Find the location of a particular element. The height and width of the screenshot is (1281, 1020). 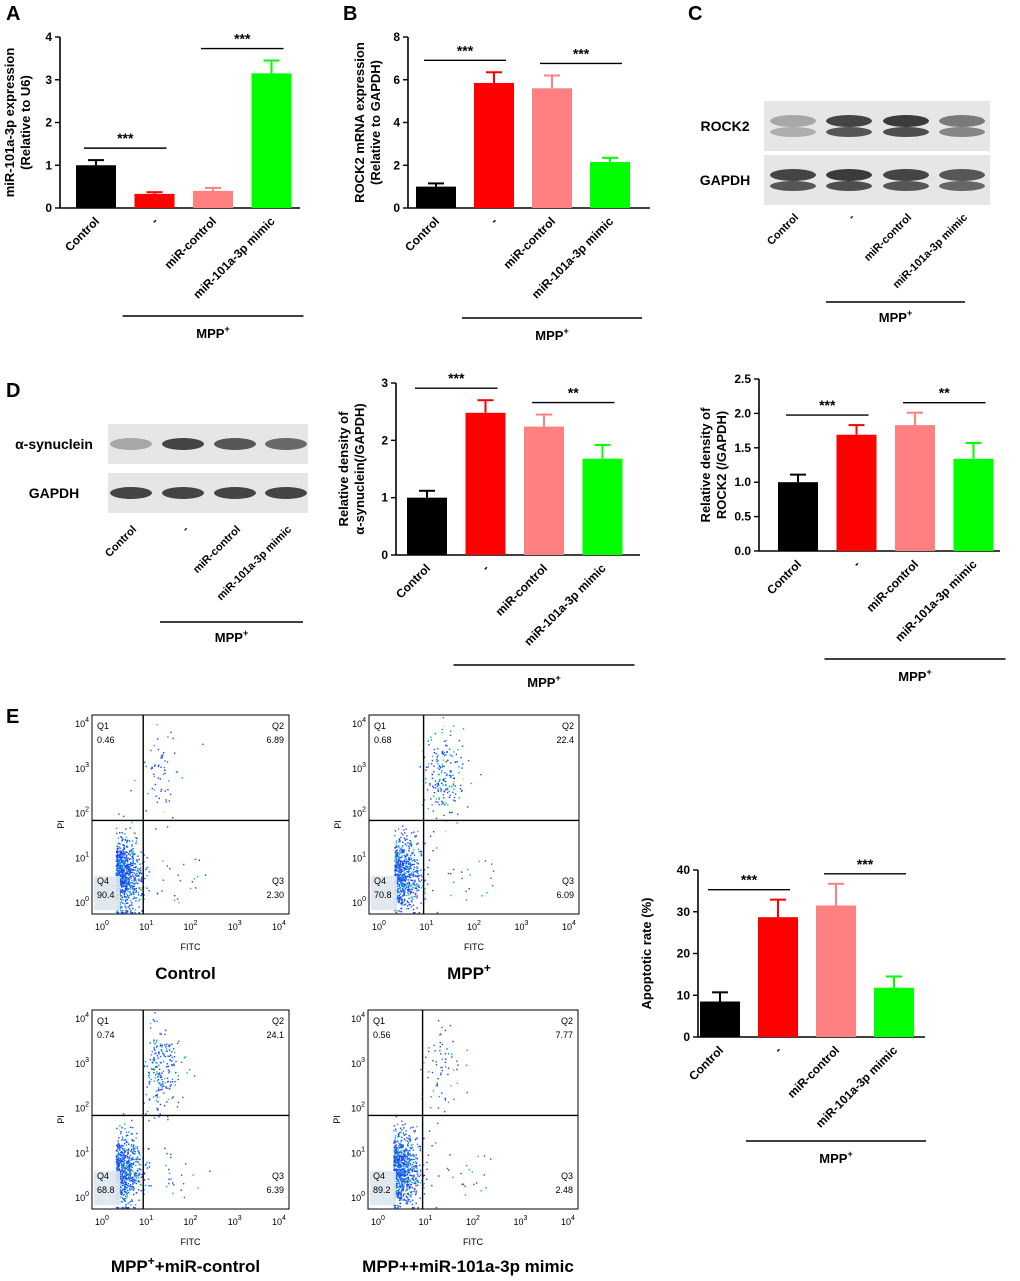

quadrant-value: 24.1 is located at coordinates (275, 1035).